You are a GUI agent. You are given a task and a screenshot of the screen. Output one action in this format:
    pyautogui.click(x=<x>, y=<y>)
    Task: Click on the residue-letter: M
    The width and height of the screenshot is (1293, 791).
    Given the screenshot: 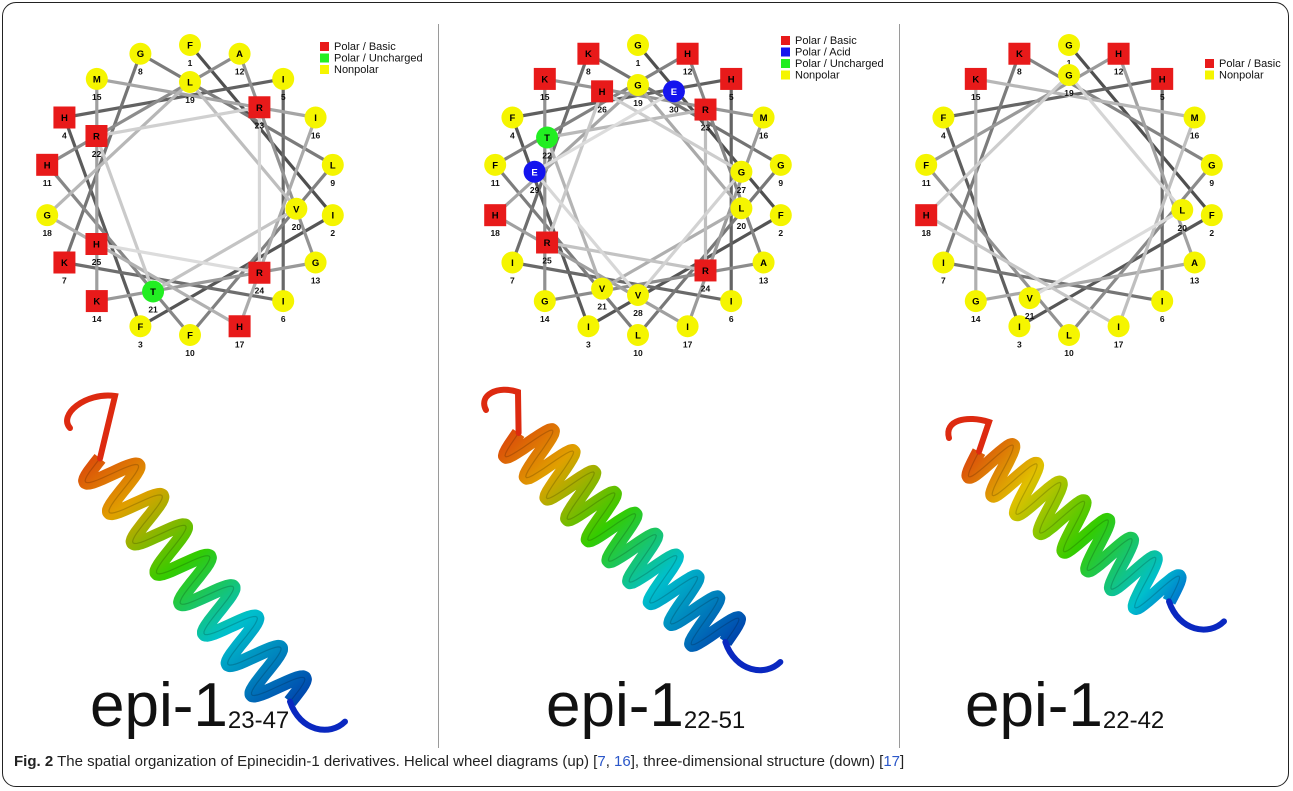 What is the action you would take?
    pyautogui.click(x=764, y=118)
    